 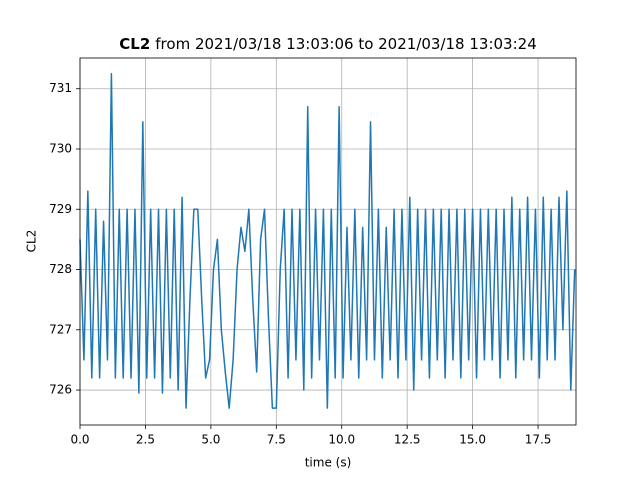 I want to click on y-tick-label: 727, so click(x=60, y=329).